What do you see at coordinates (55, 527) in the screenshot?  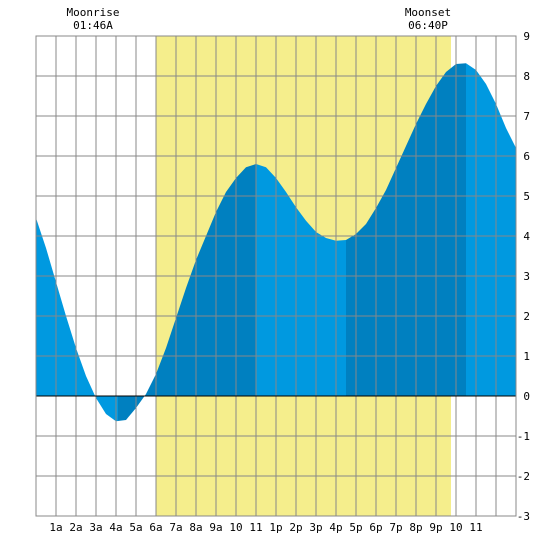 I see `x-tick-label: 1a` at bounding box center [55, 527].